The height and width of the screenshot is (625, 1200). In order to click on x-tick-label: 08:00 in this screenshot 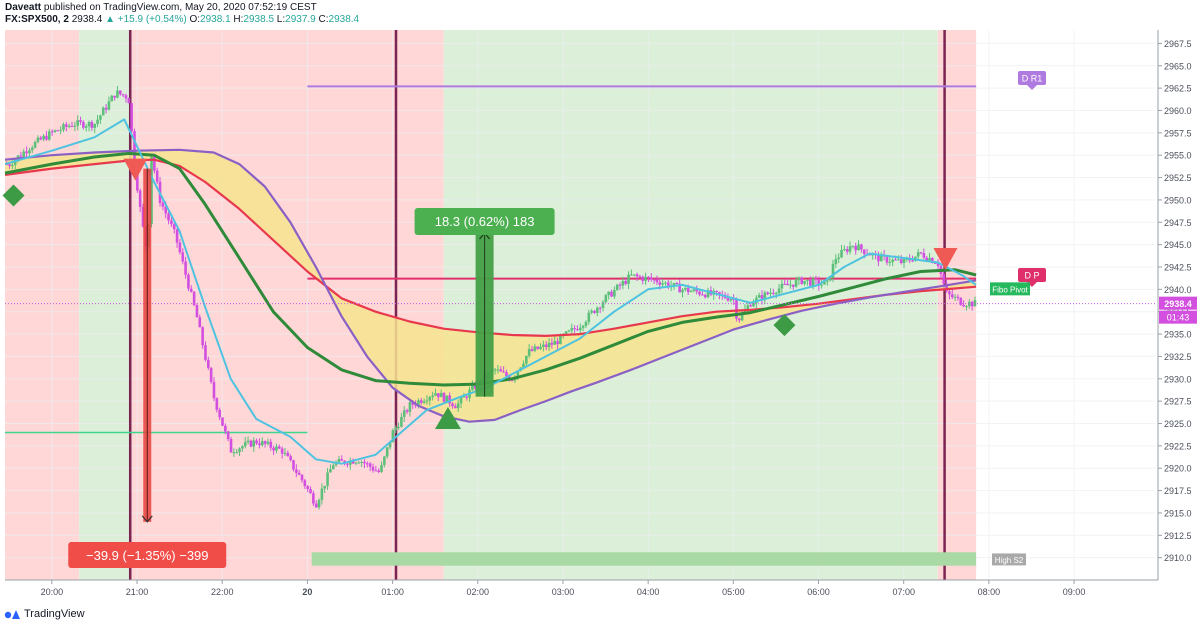, I will do `click(989, 592)`.